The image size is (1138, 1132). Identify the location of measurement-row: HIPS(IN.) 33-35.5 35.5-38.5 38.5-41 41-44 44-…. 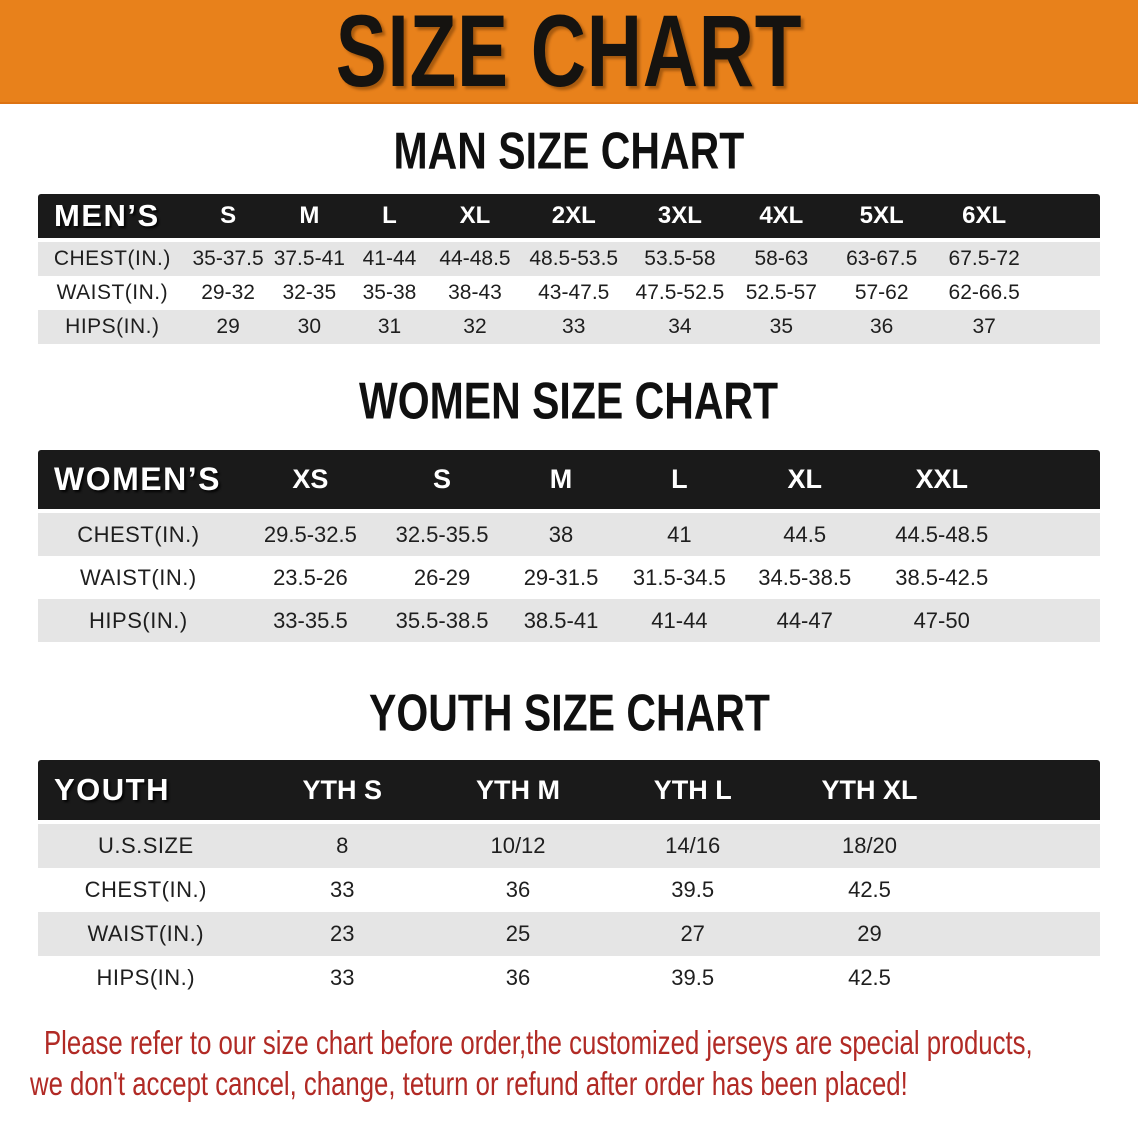
(569, 620).